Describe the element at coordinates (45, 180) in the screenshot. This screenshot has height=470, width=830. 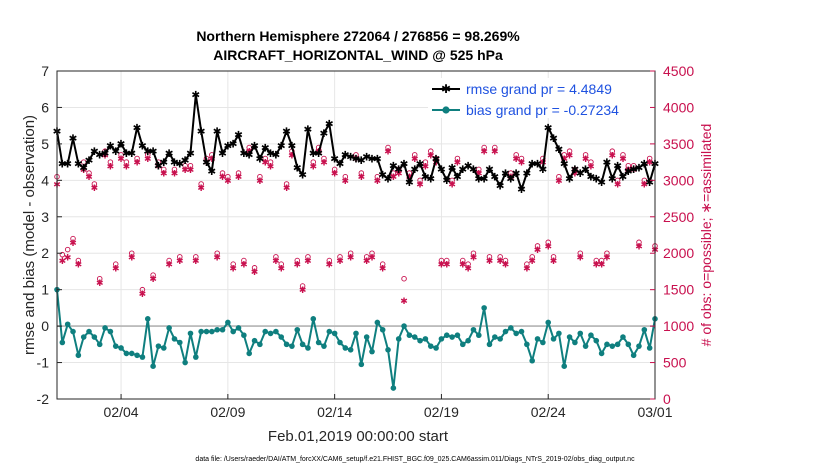
I see `left-tick-label: 4` at that location.